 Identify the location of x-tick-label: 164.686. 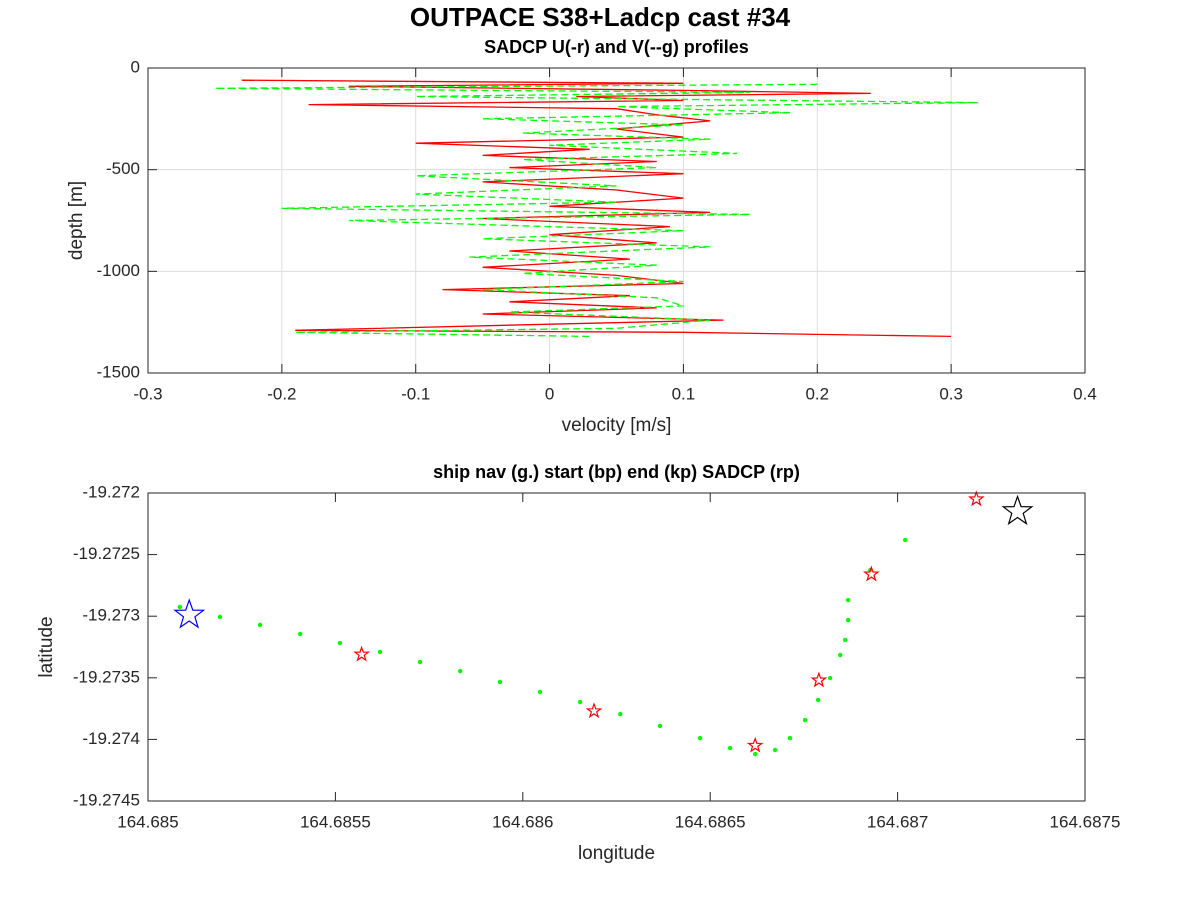
(522, 821).